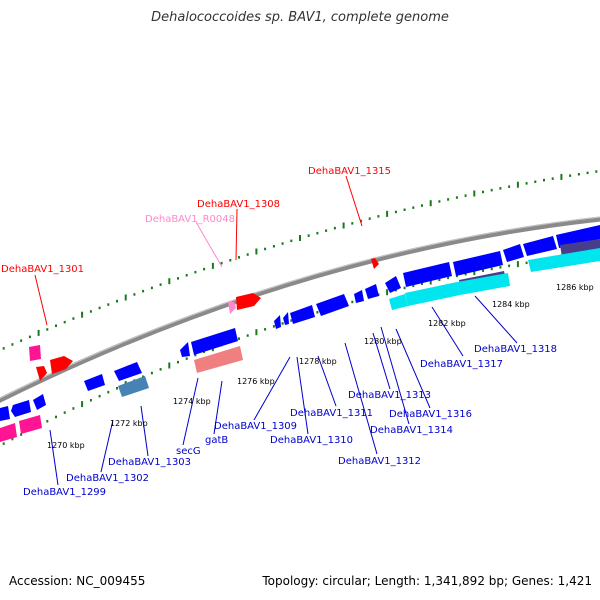 This screenshot has width=600, height=600. I want to click on gene-label: DehaBAV1_1316, so click(430, 414).